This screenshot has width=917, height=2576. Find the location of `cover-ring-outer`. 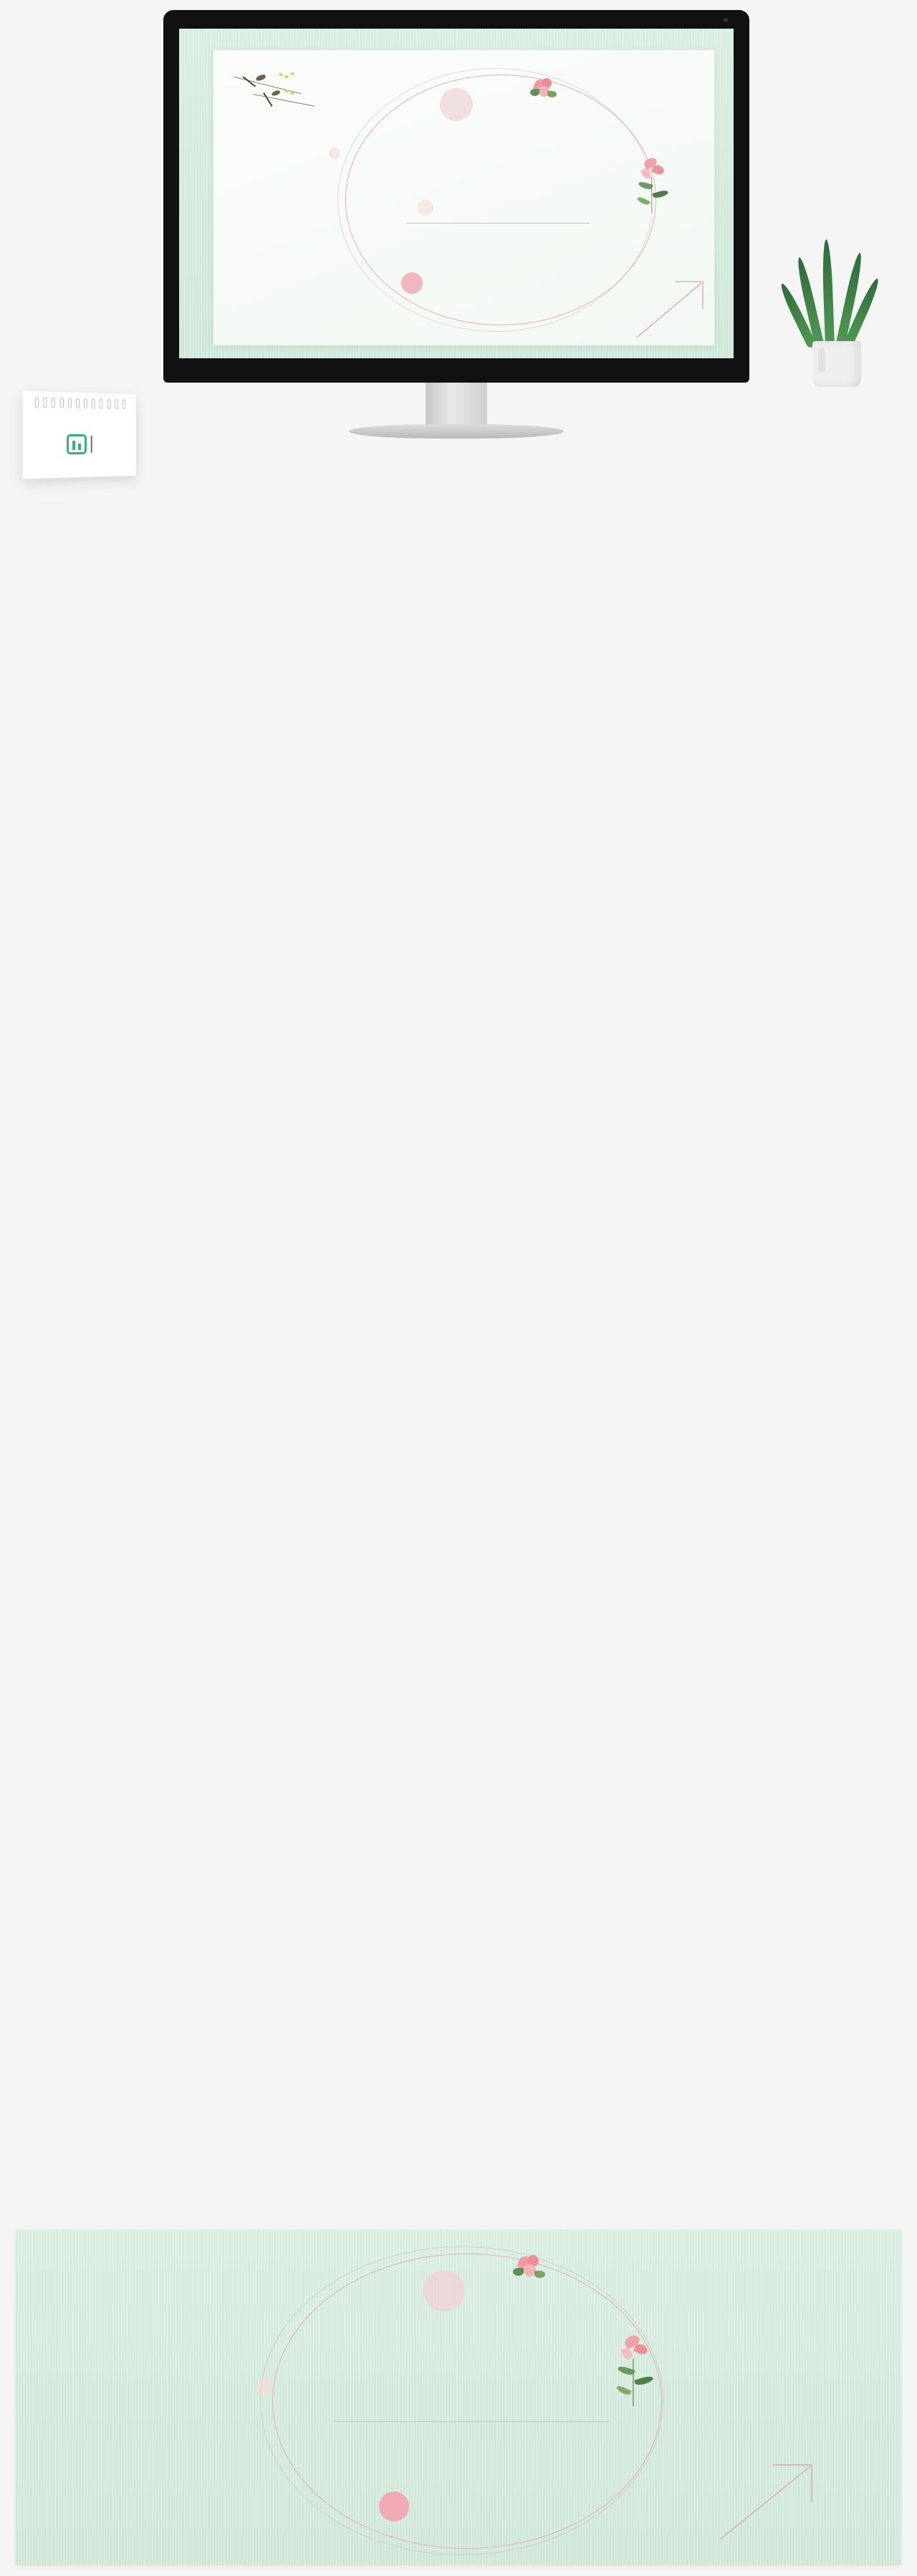

cover-ring-outer is located at coordinates (495, 200).